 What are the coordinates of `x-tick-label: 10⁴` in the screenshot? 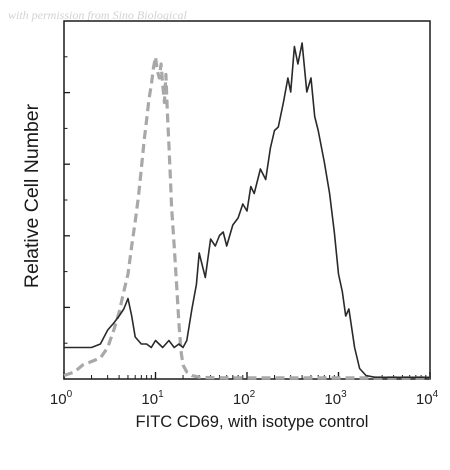 It's located at (427, 398).